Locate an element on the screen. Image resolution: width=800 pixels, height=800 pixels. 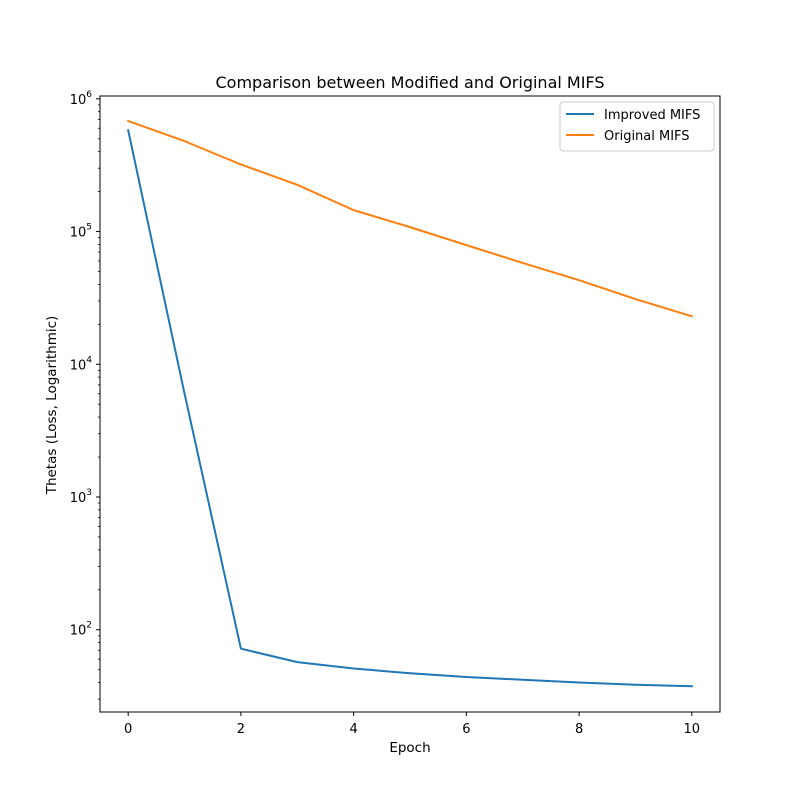
y-axis-label: Thetas (Loss, Logarithmic) is located at coordinates (52, 406).